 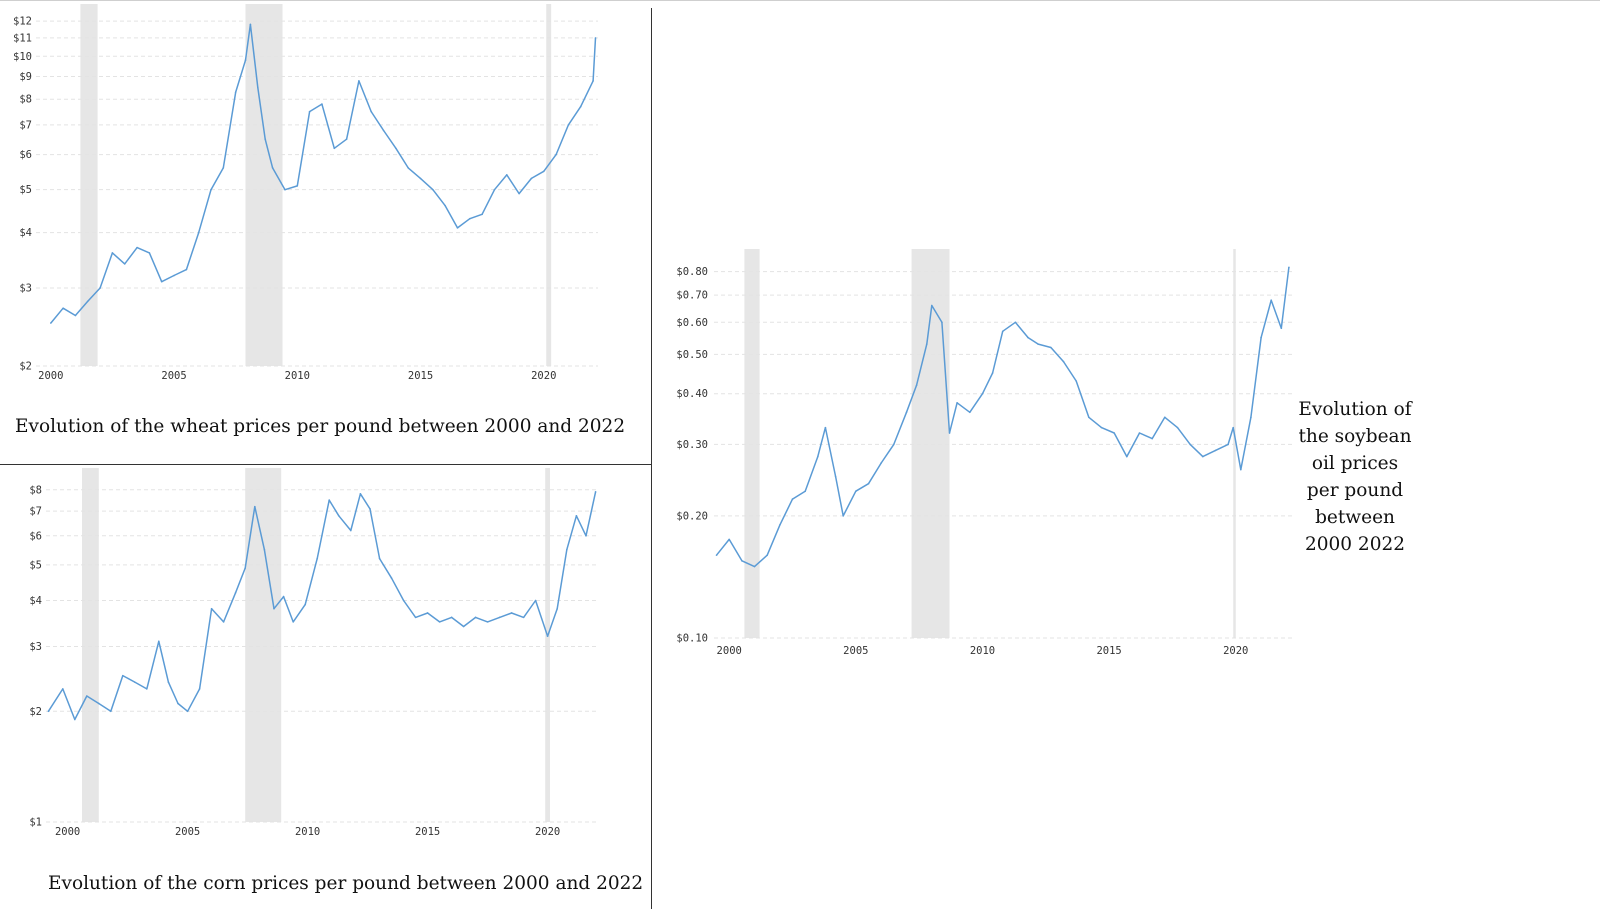 What do you see at coordinates (35, 512) in the screenshot?
I see `corn-y-tick-label: $7` at bounding box center [35, 512].